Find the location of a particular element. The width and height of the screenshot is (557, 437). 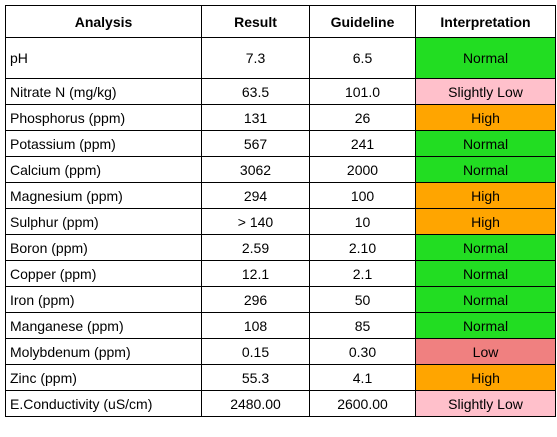

guideline-cell: 101.0 is located at coordinates (362, 91).